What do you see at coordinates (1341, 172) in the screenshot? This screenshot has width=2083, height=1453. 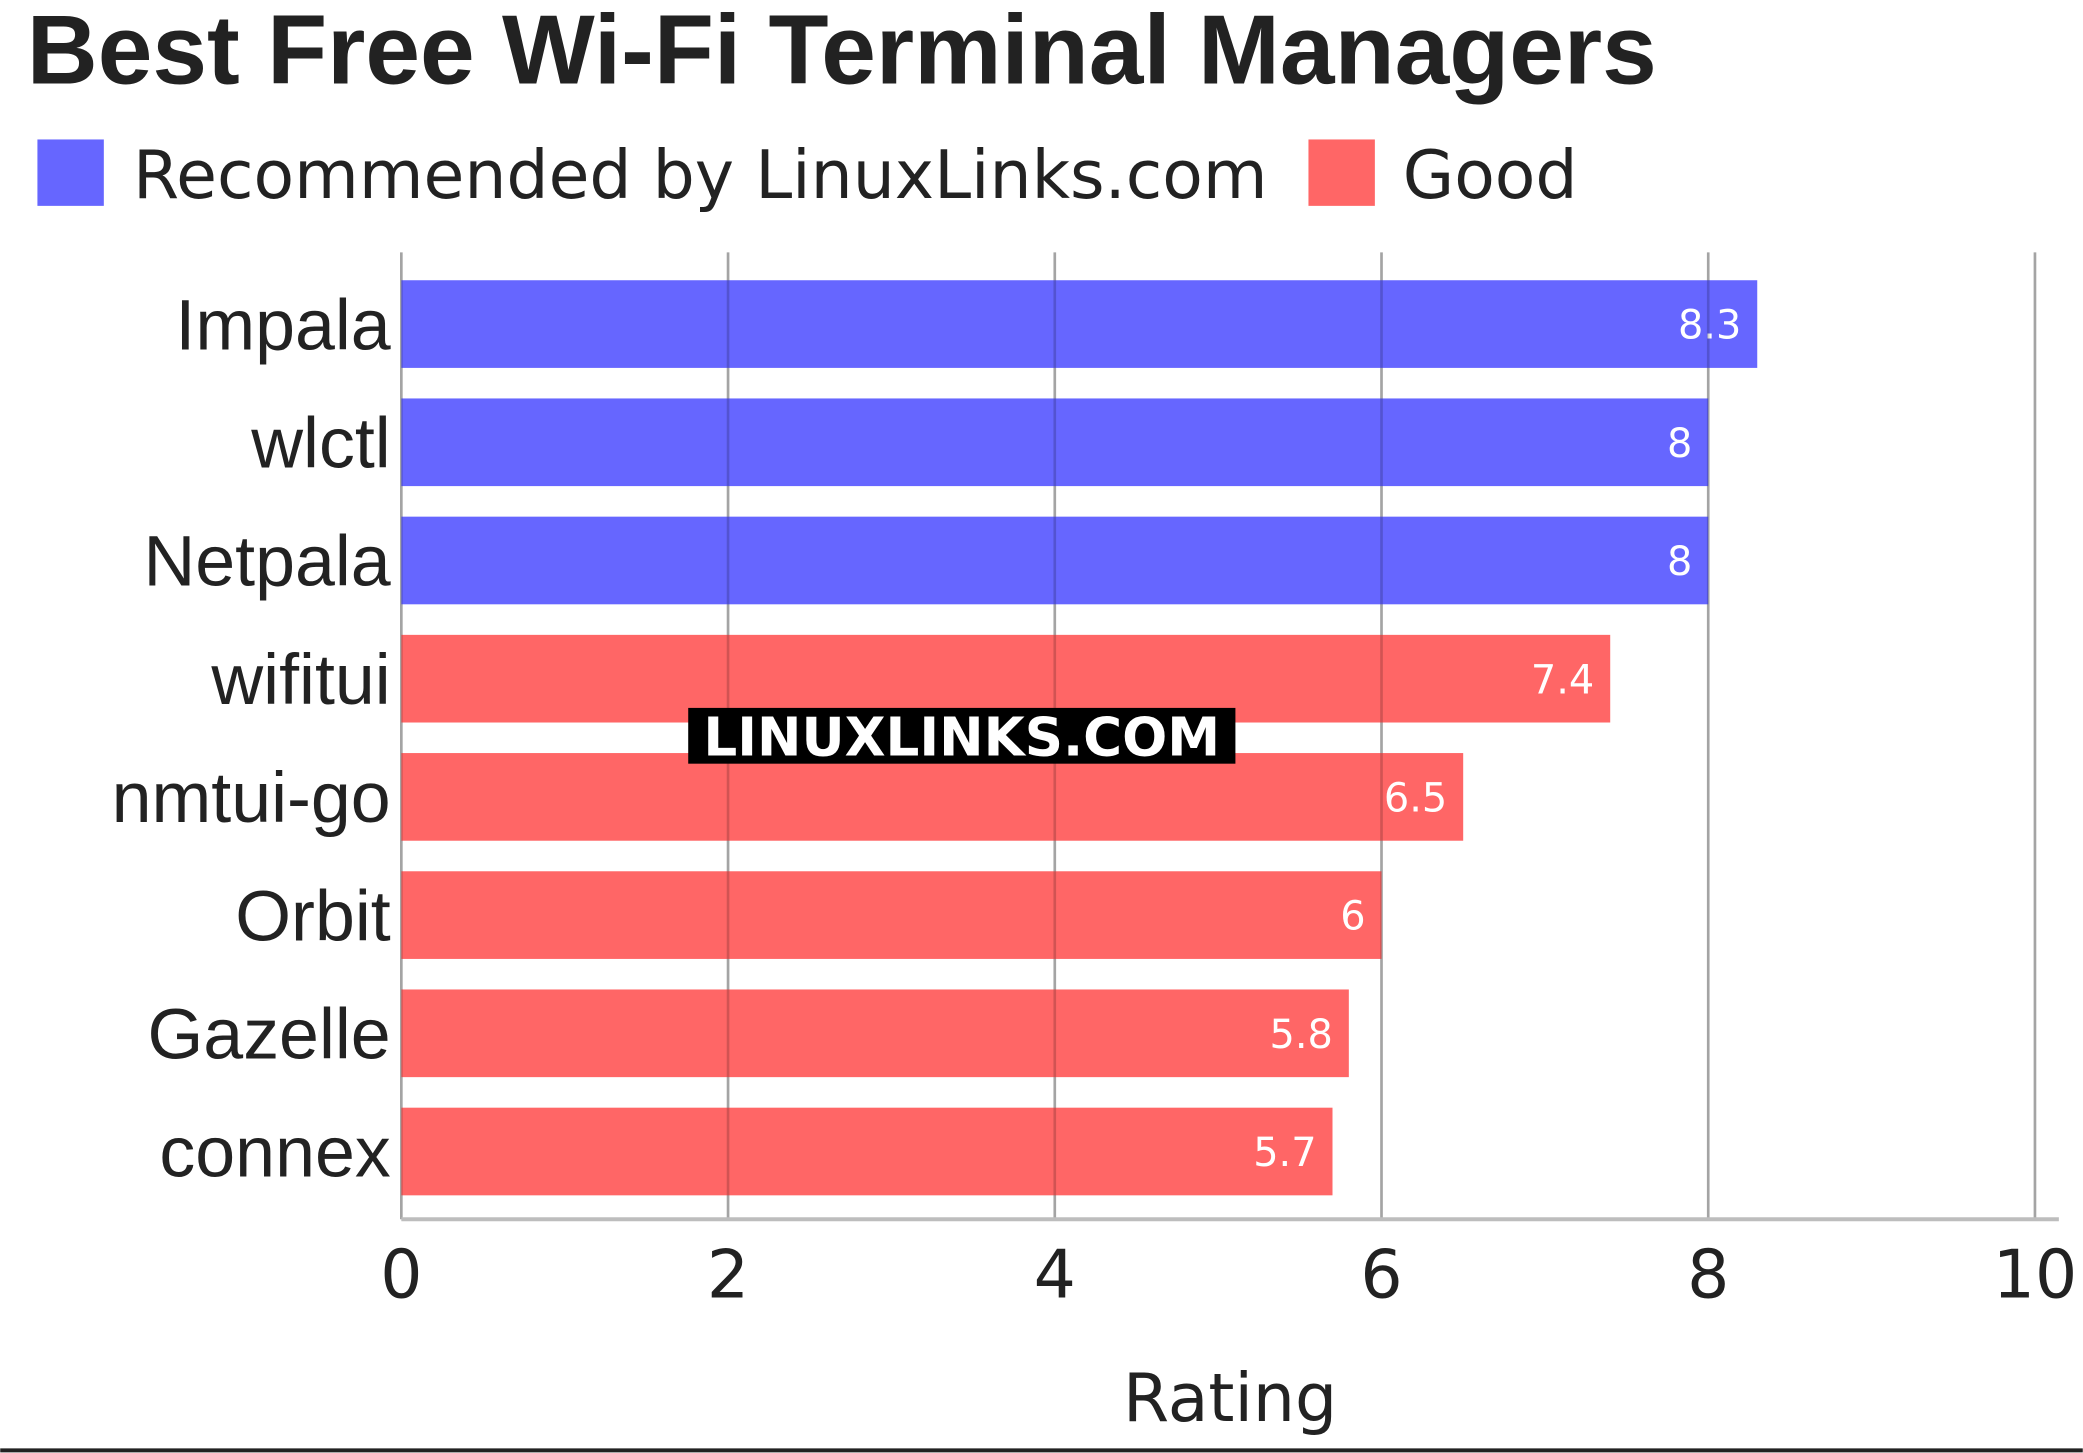 I see `legend-swatch-good` at bounding box center [1341, 172].